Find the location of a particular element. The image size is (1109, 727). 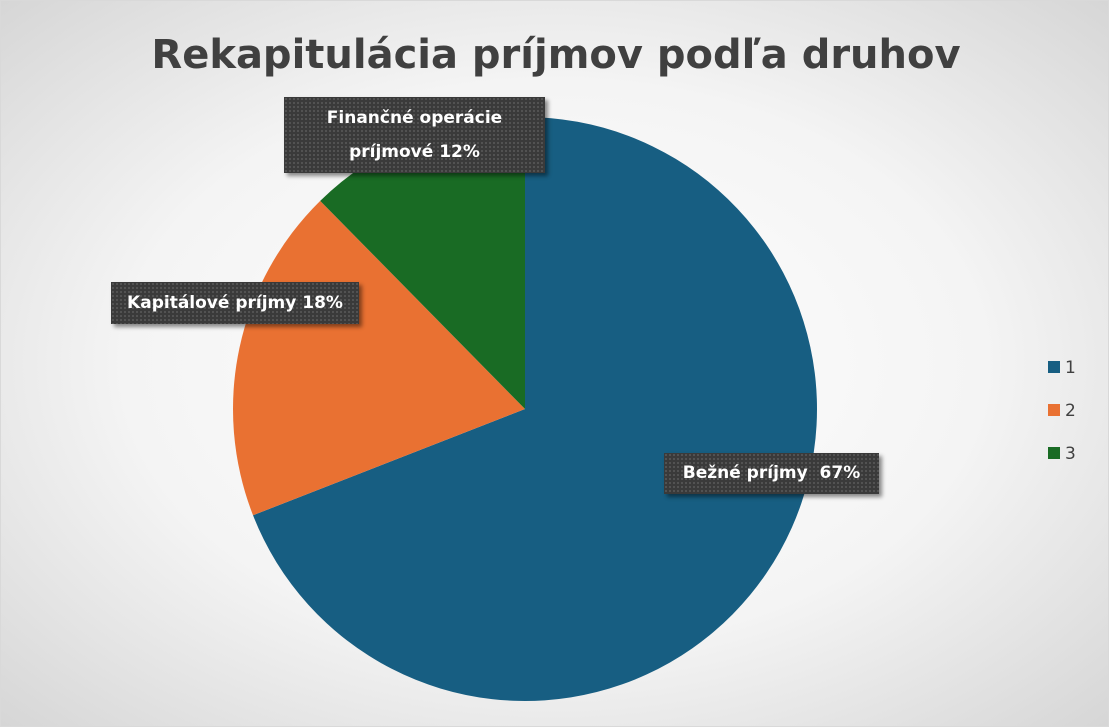

data-label-value: 67% is located at coordinates (840, 473).